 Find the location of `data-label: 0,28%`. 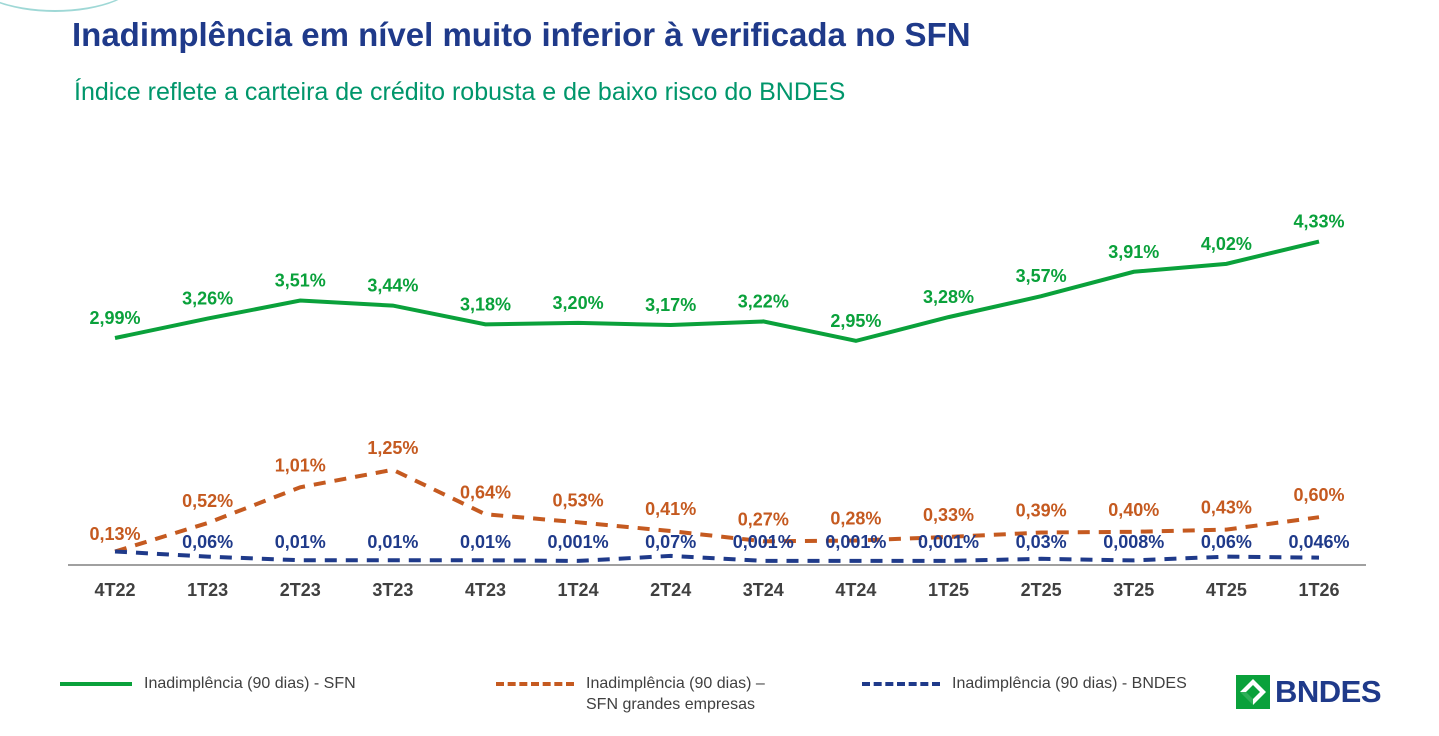

data-label: 0,28% is located at coordinates (855, 519).